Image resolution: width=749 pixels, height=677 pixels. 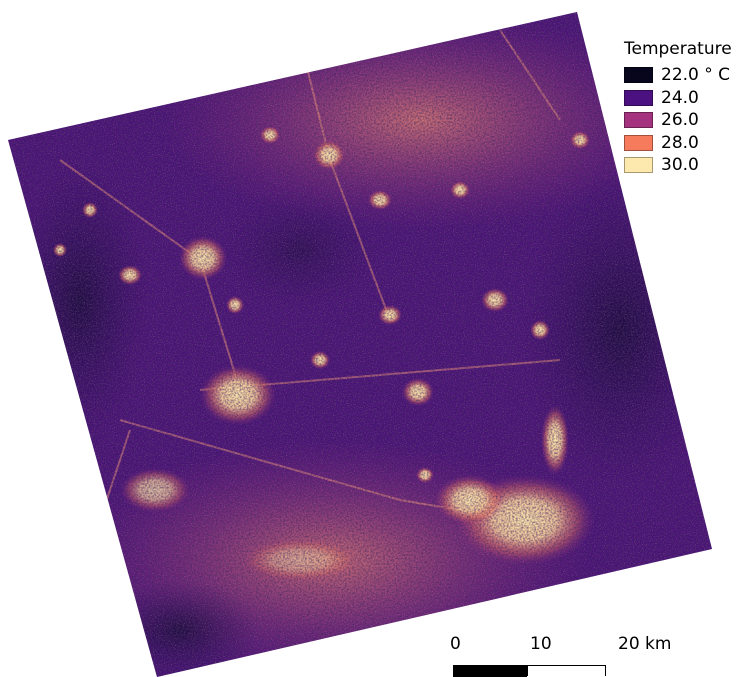 I want to click on scale-bar-segment-filled, so click(x=490, y=671).